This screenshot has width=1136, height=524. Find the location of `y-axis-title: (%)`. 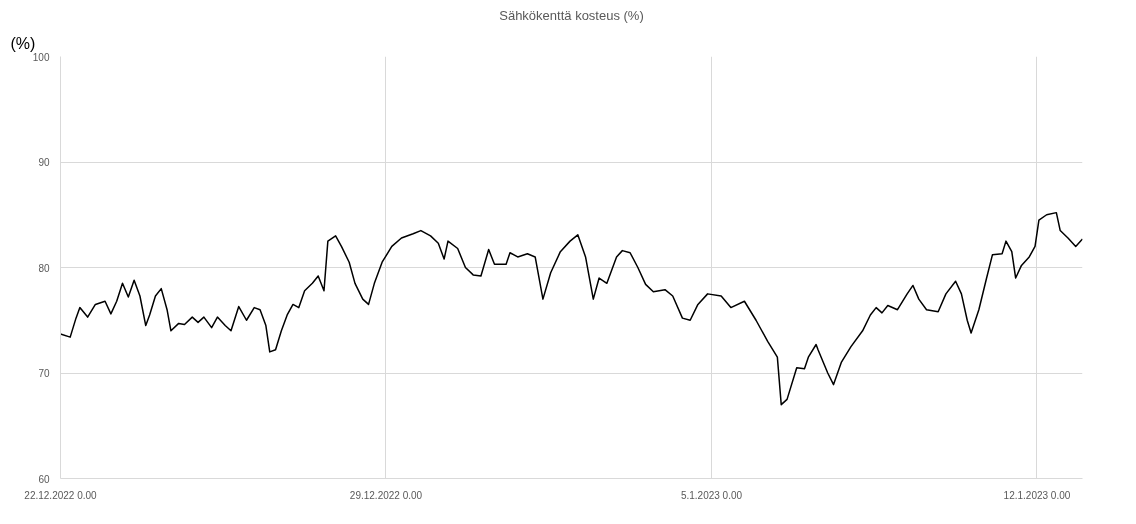

y-axis-title: (%) is located at coordinates (23, 43).